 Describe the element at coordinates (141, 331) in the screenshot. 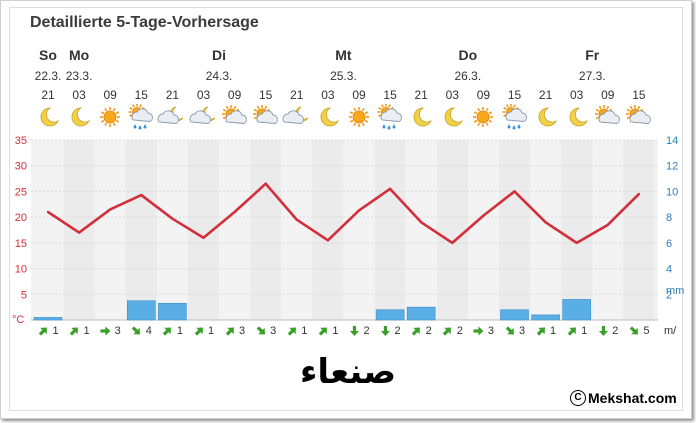

I see `wind-cell: 4` at that location.